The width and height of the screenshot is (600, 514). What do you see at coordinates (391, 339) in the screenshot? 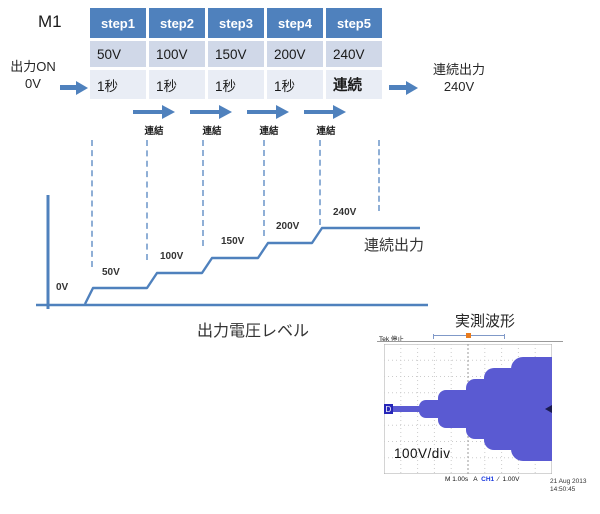
I see `scope-status: Tek 停止` at bounding box center [391, 339].